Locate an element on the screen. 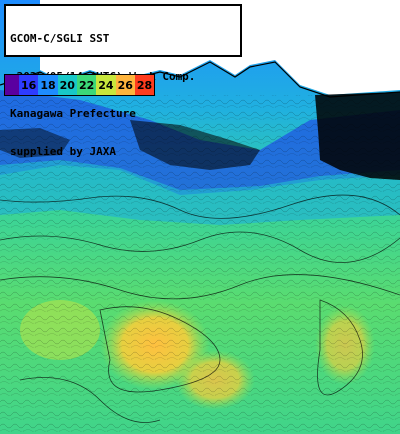 This screenshot has height=434, width=400. temperature-legend: 16 18 20 22 24 26 28 is located at coordinates (80, 85).